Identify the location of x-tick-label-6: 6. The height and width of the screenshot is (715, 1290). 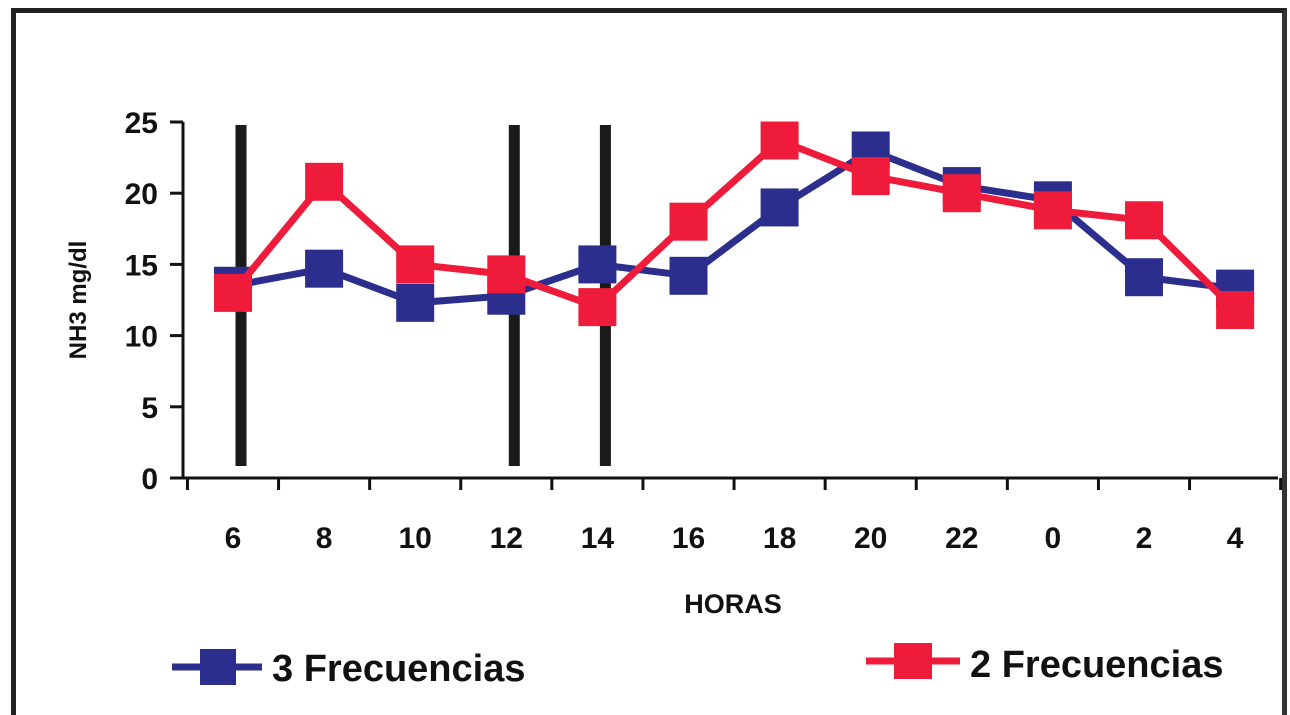
(233, 538).